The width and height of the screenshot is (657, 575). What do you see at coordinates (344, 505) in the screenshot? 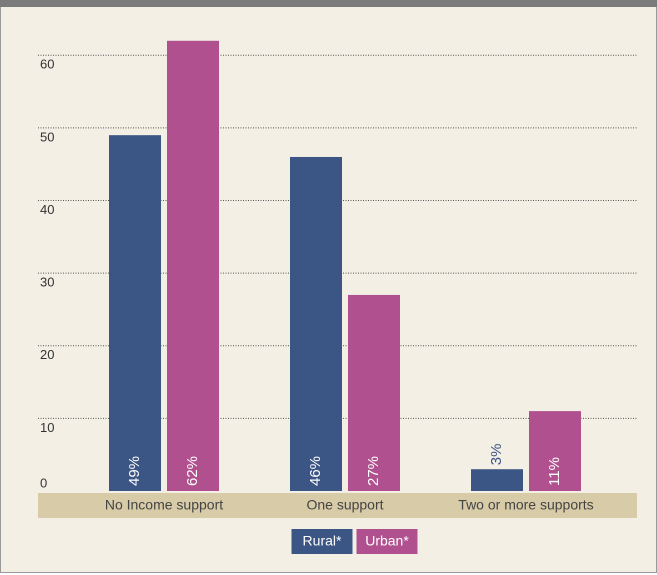
I see `x-tick-label: One support` at bounding box center [344, 505].